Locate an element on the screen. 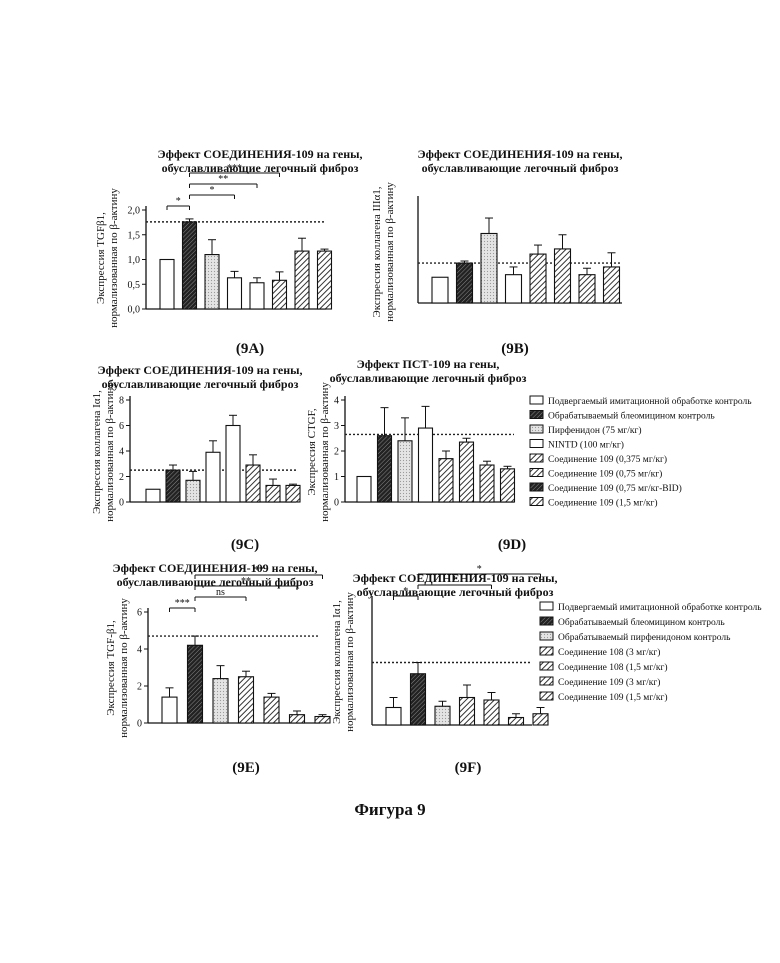  y-axis-label: Экспрессия TGFβ1, is located at coordinates (101, 258).